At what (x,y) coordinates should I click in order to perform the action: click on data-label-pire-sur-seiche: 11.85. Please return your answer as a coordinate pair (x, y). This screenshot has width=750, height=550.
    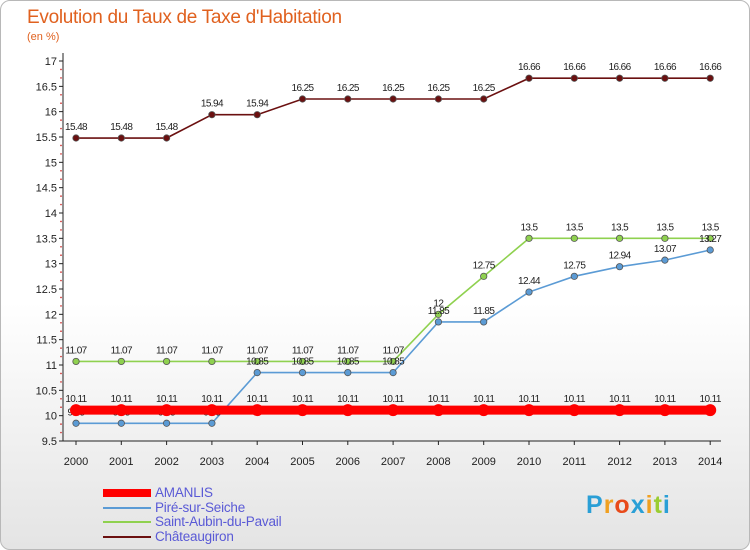
    Looking at the image, I should click on (484, 311).